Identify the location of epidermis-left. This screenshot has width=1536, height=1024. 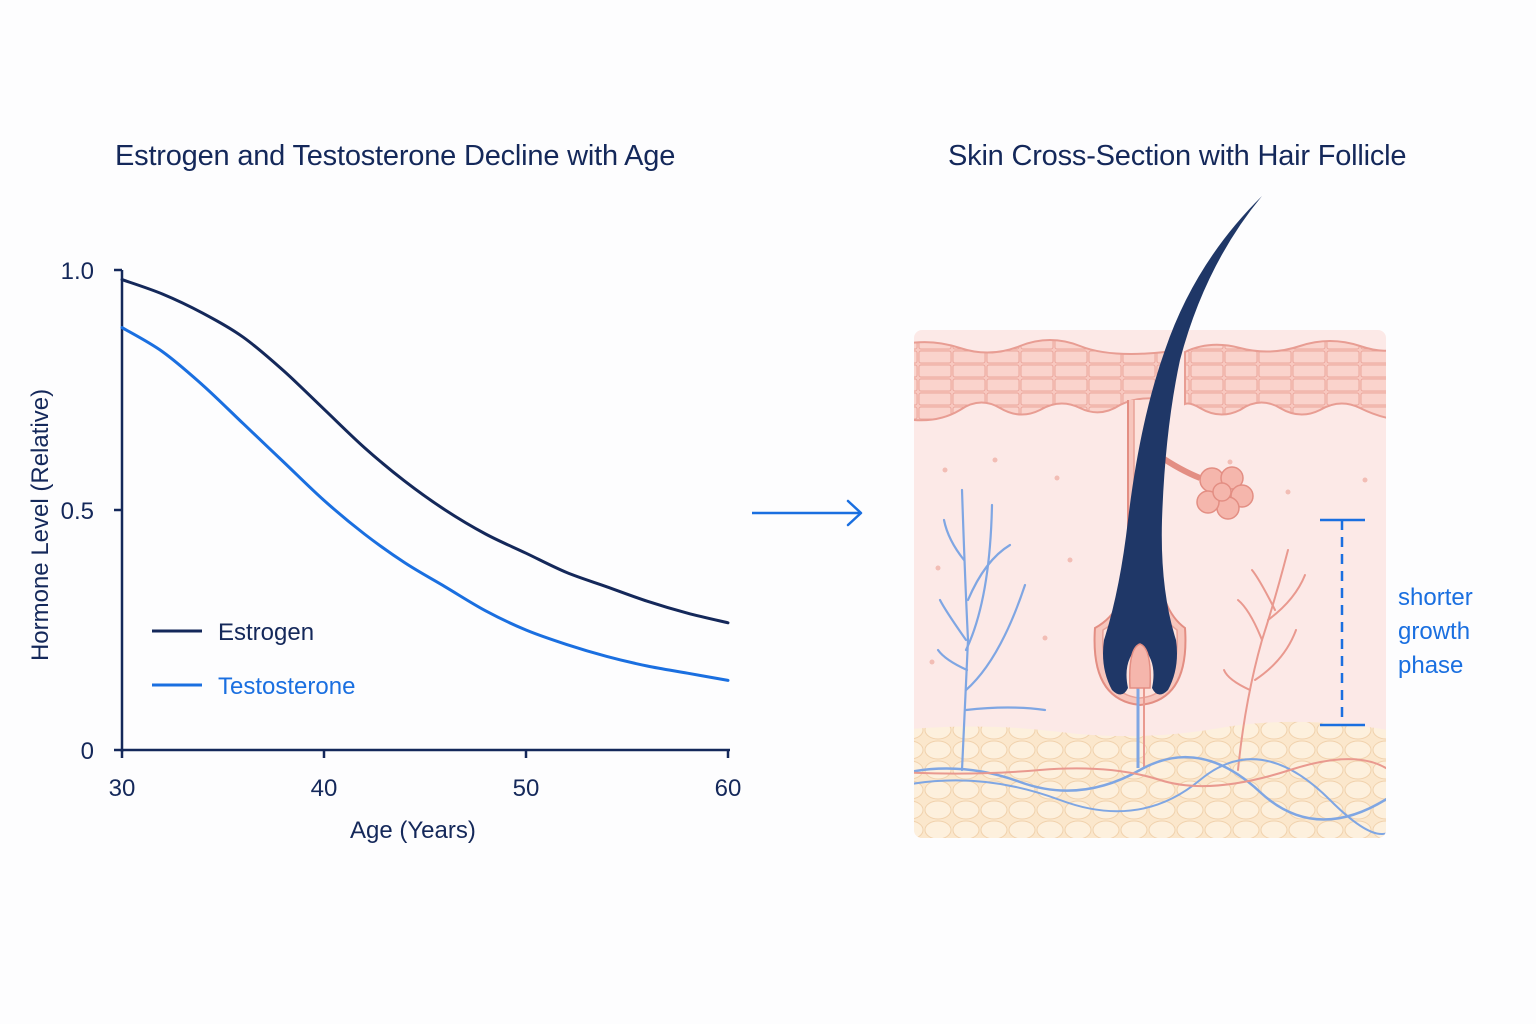
(1040, 380).